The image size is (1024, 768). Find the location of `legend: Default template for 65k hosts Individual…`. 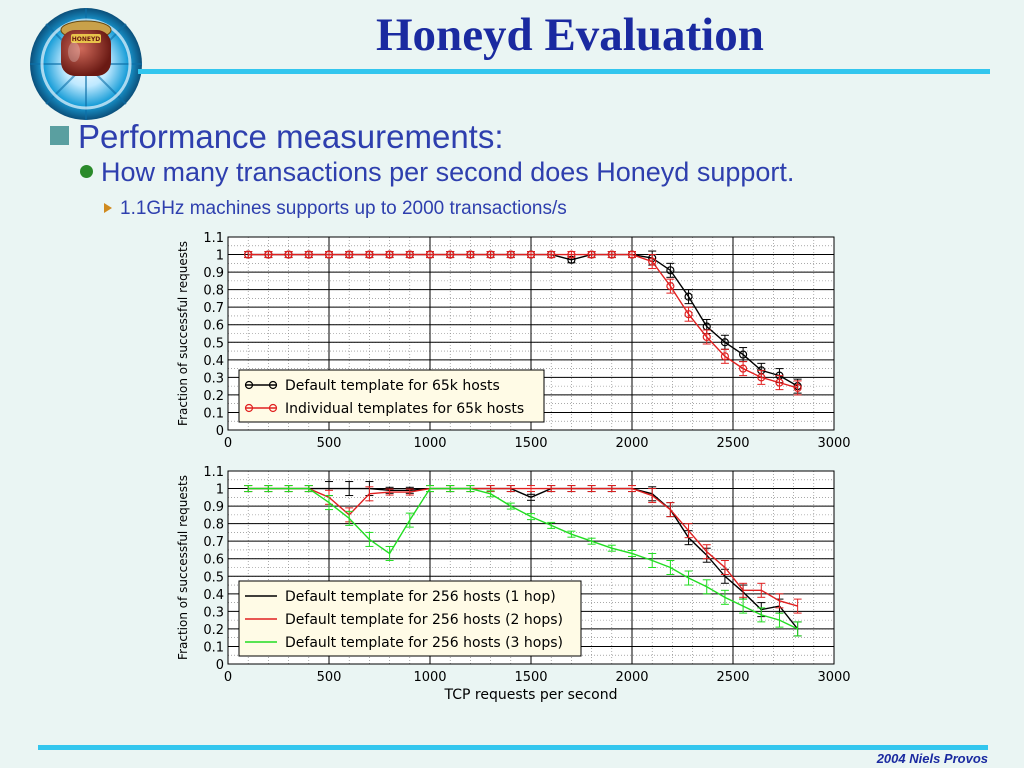

legend: Default template for 65k hosts Individual… is located at coordinates (391, 396).